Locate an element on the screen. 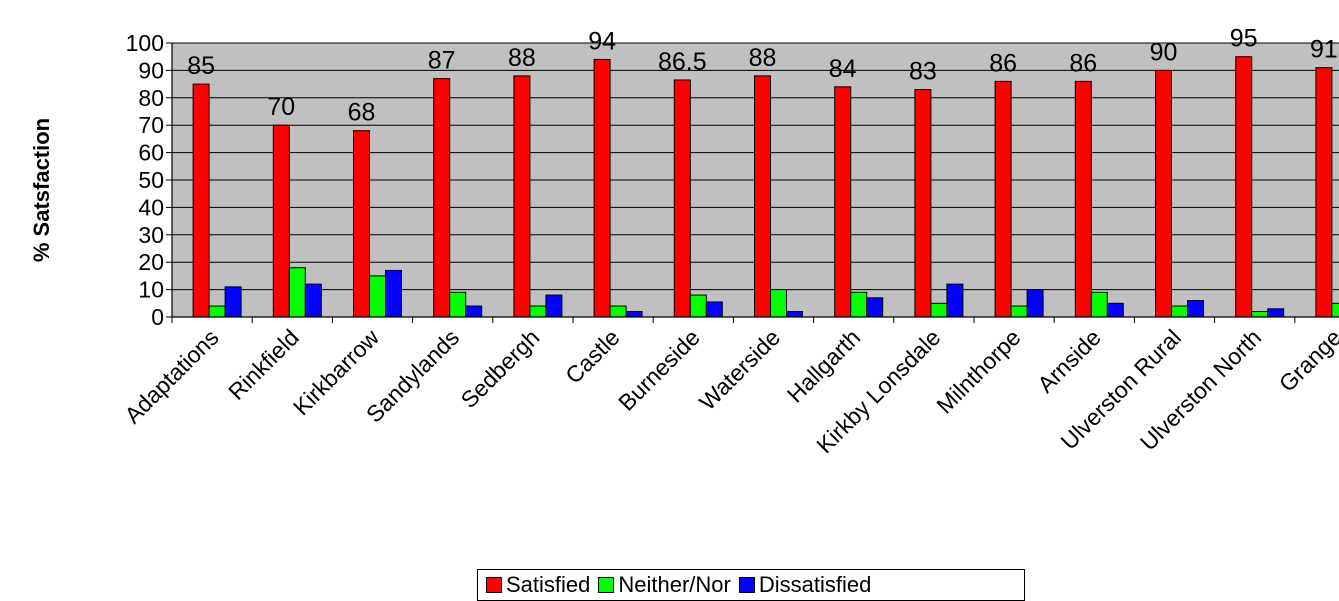 The height and width of the screenshot is (601, 1339). legend-item-dissatisfied: Dissatisfied is located at coordinates (805, 585).